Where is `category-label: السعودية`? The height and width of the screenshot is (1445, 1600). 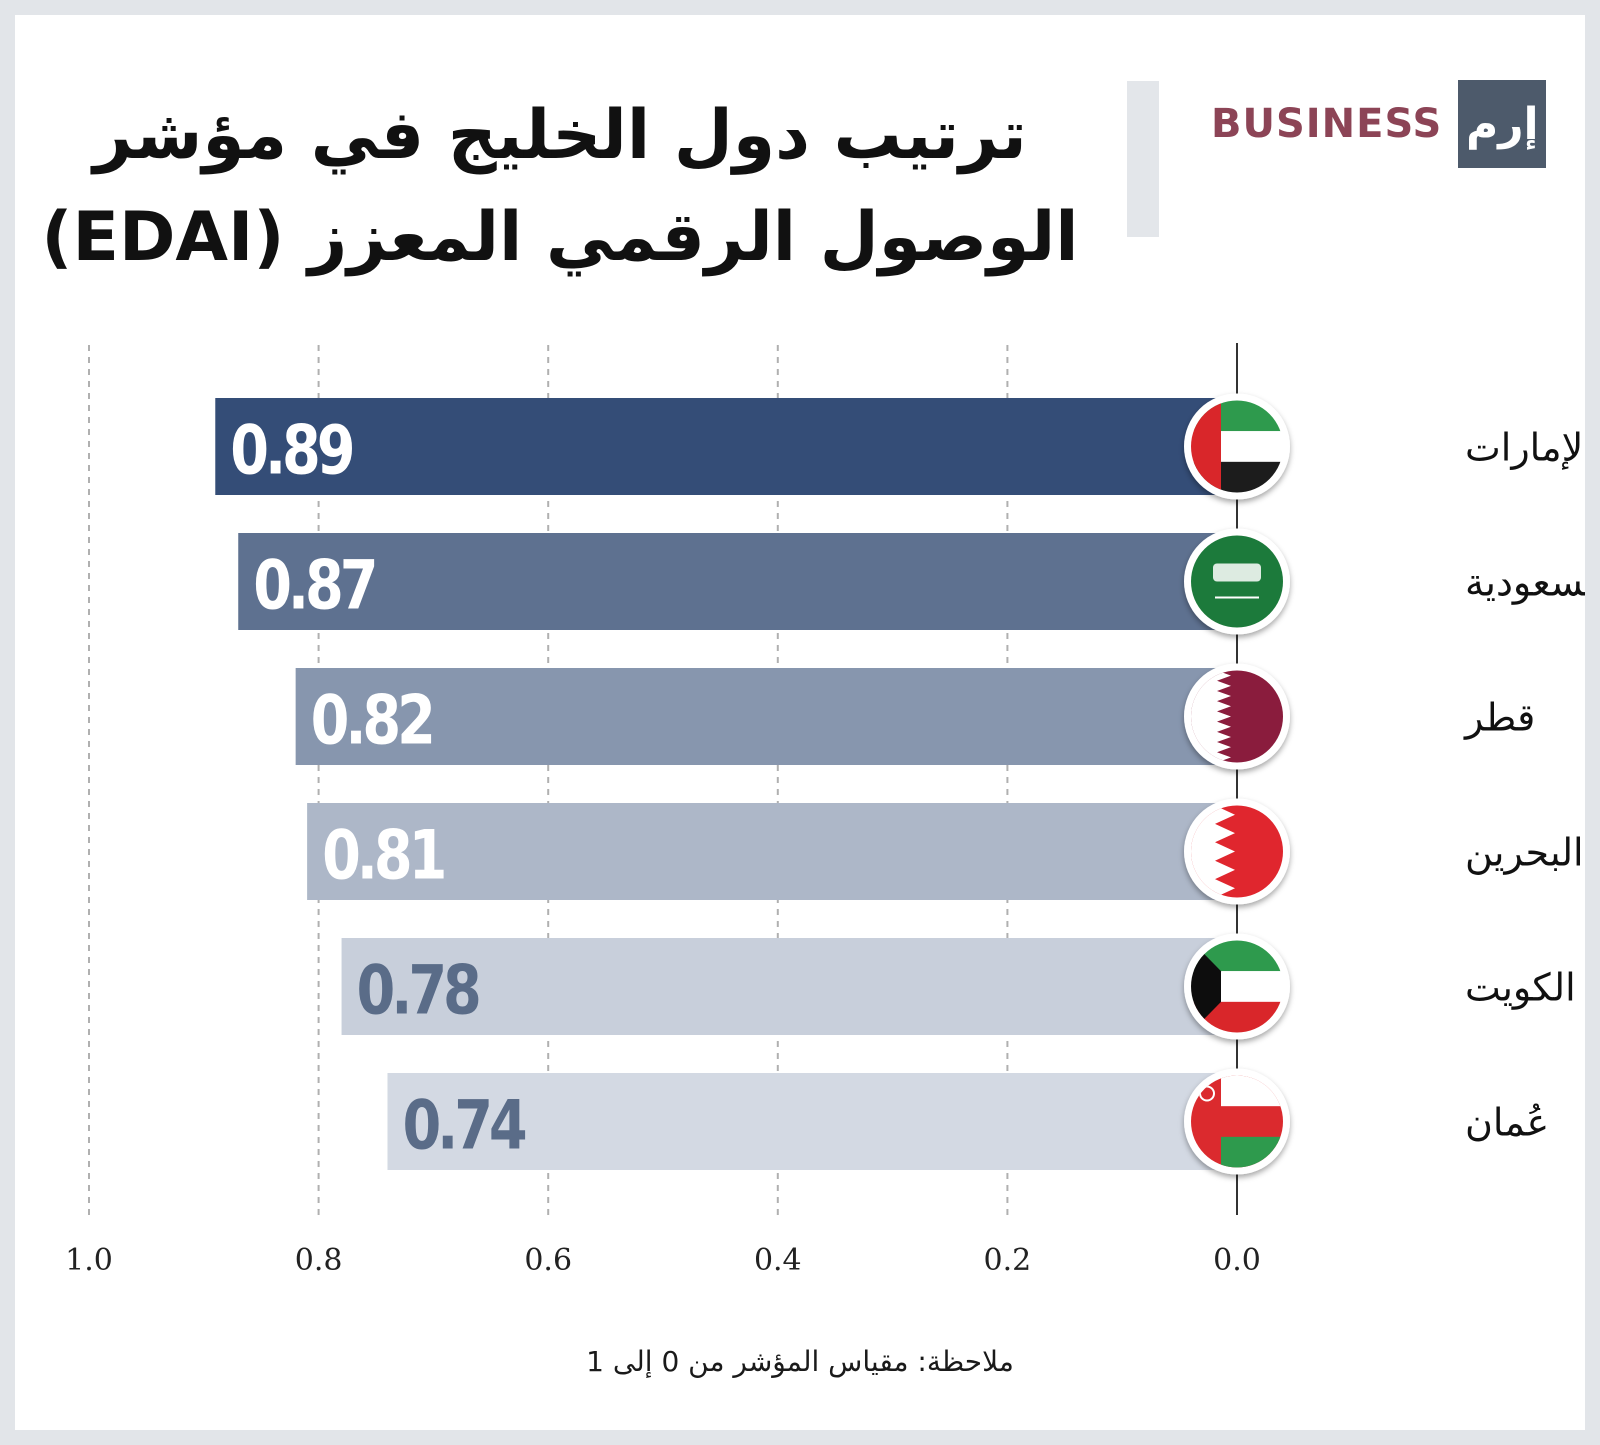 category-label: السعودية is located at coordinates (1525, 583).